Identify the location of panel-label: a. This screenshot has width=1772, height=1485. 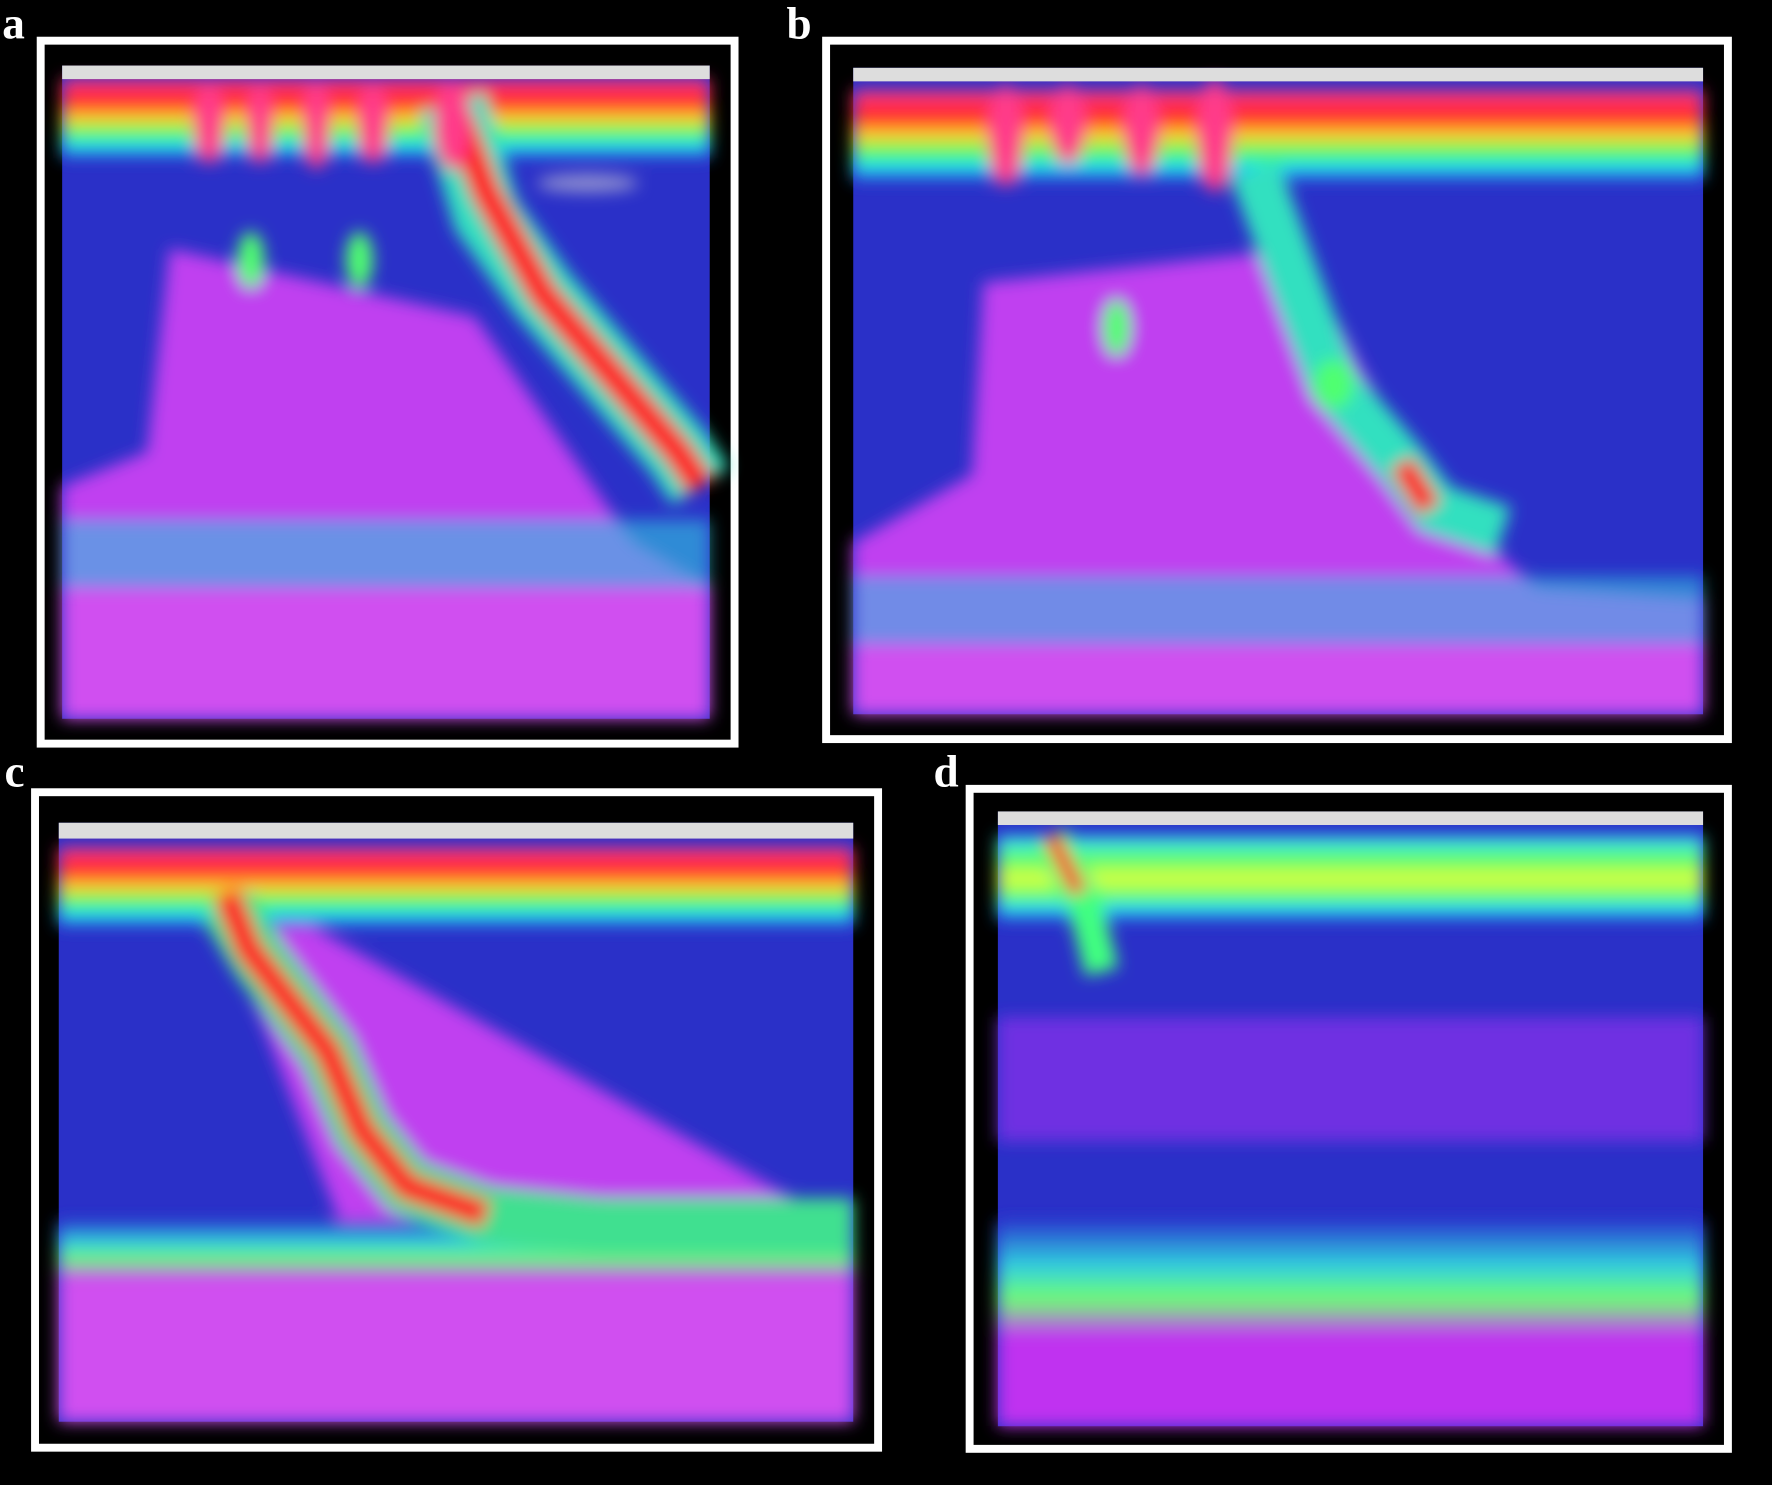
(13, 24).